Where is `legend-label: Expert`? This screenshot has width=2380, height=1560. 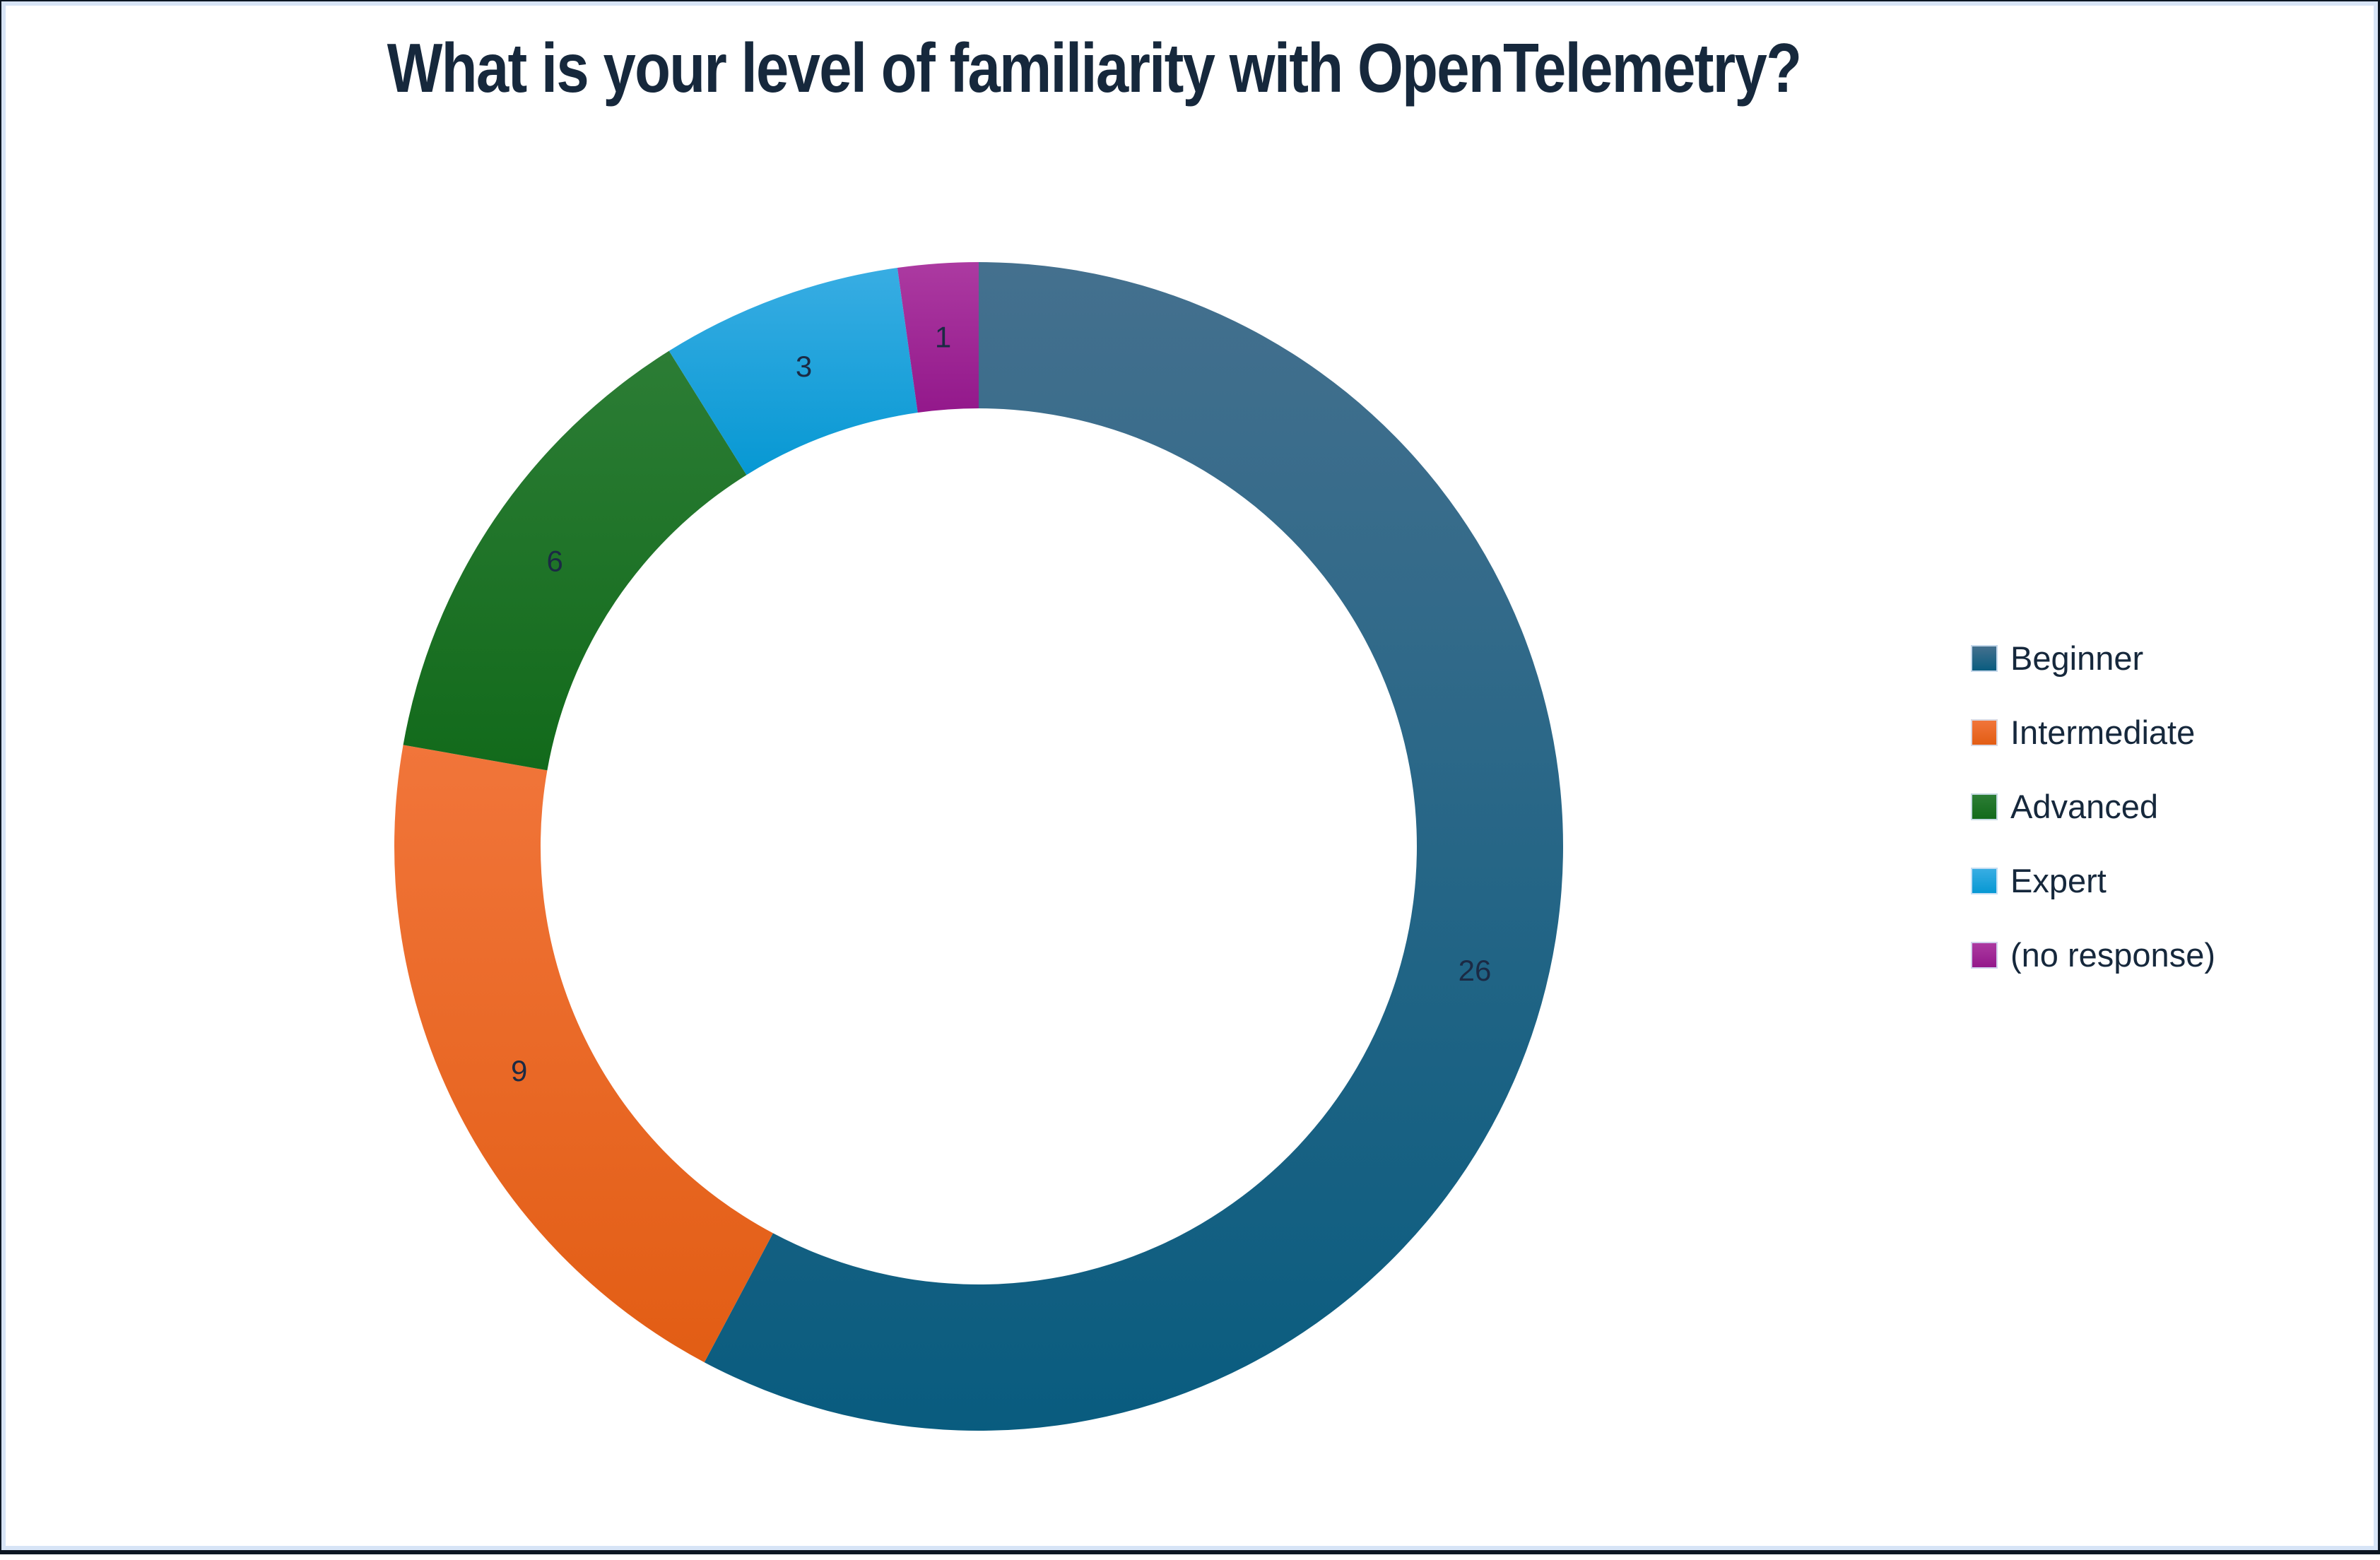 legend-label: Expert is located at coordinates (2059, 881).